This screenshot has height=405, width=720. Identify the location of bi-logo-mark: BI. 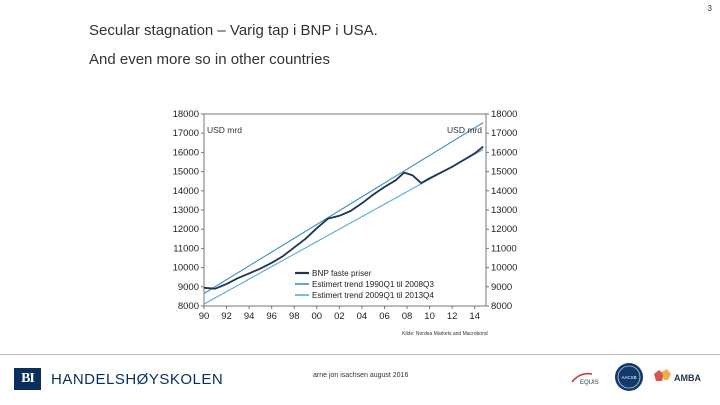
(27, 379).